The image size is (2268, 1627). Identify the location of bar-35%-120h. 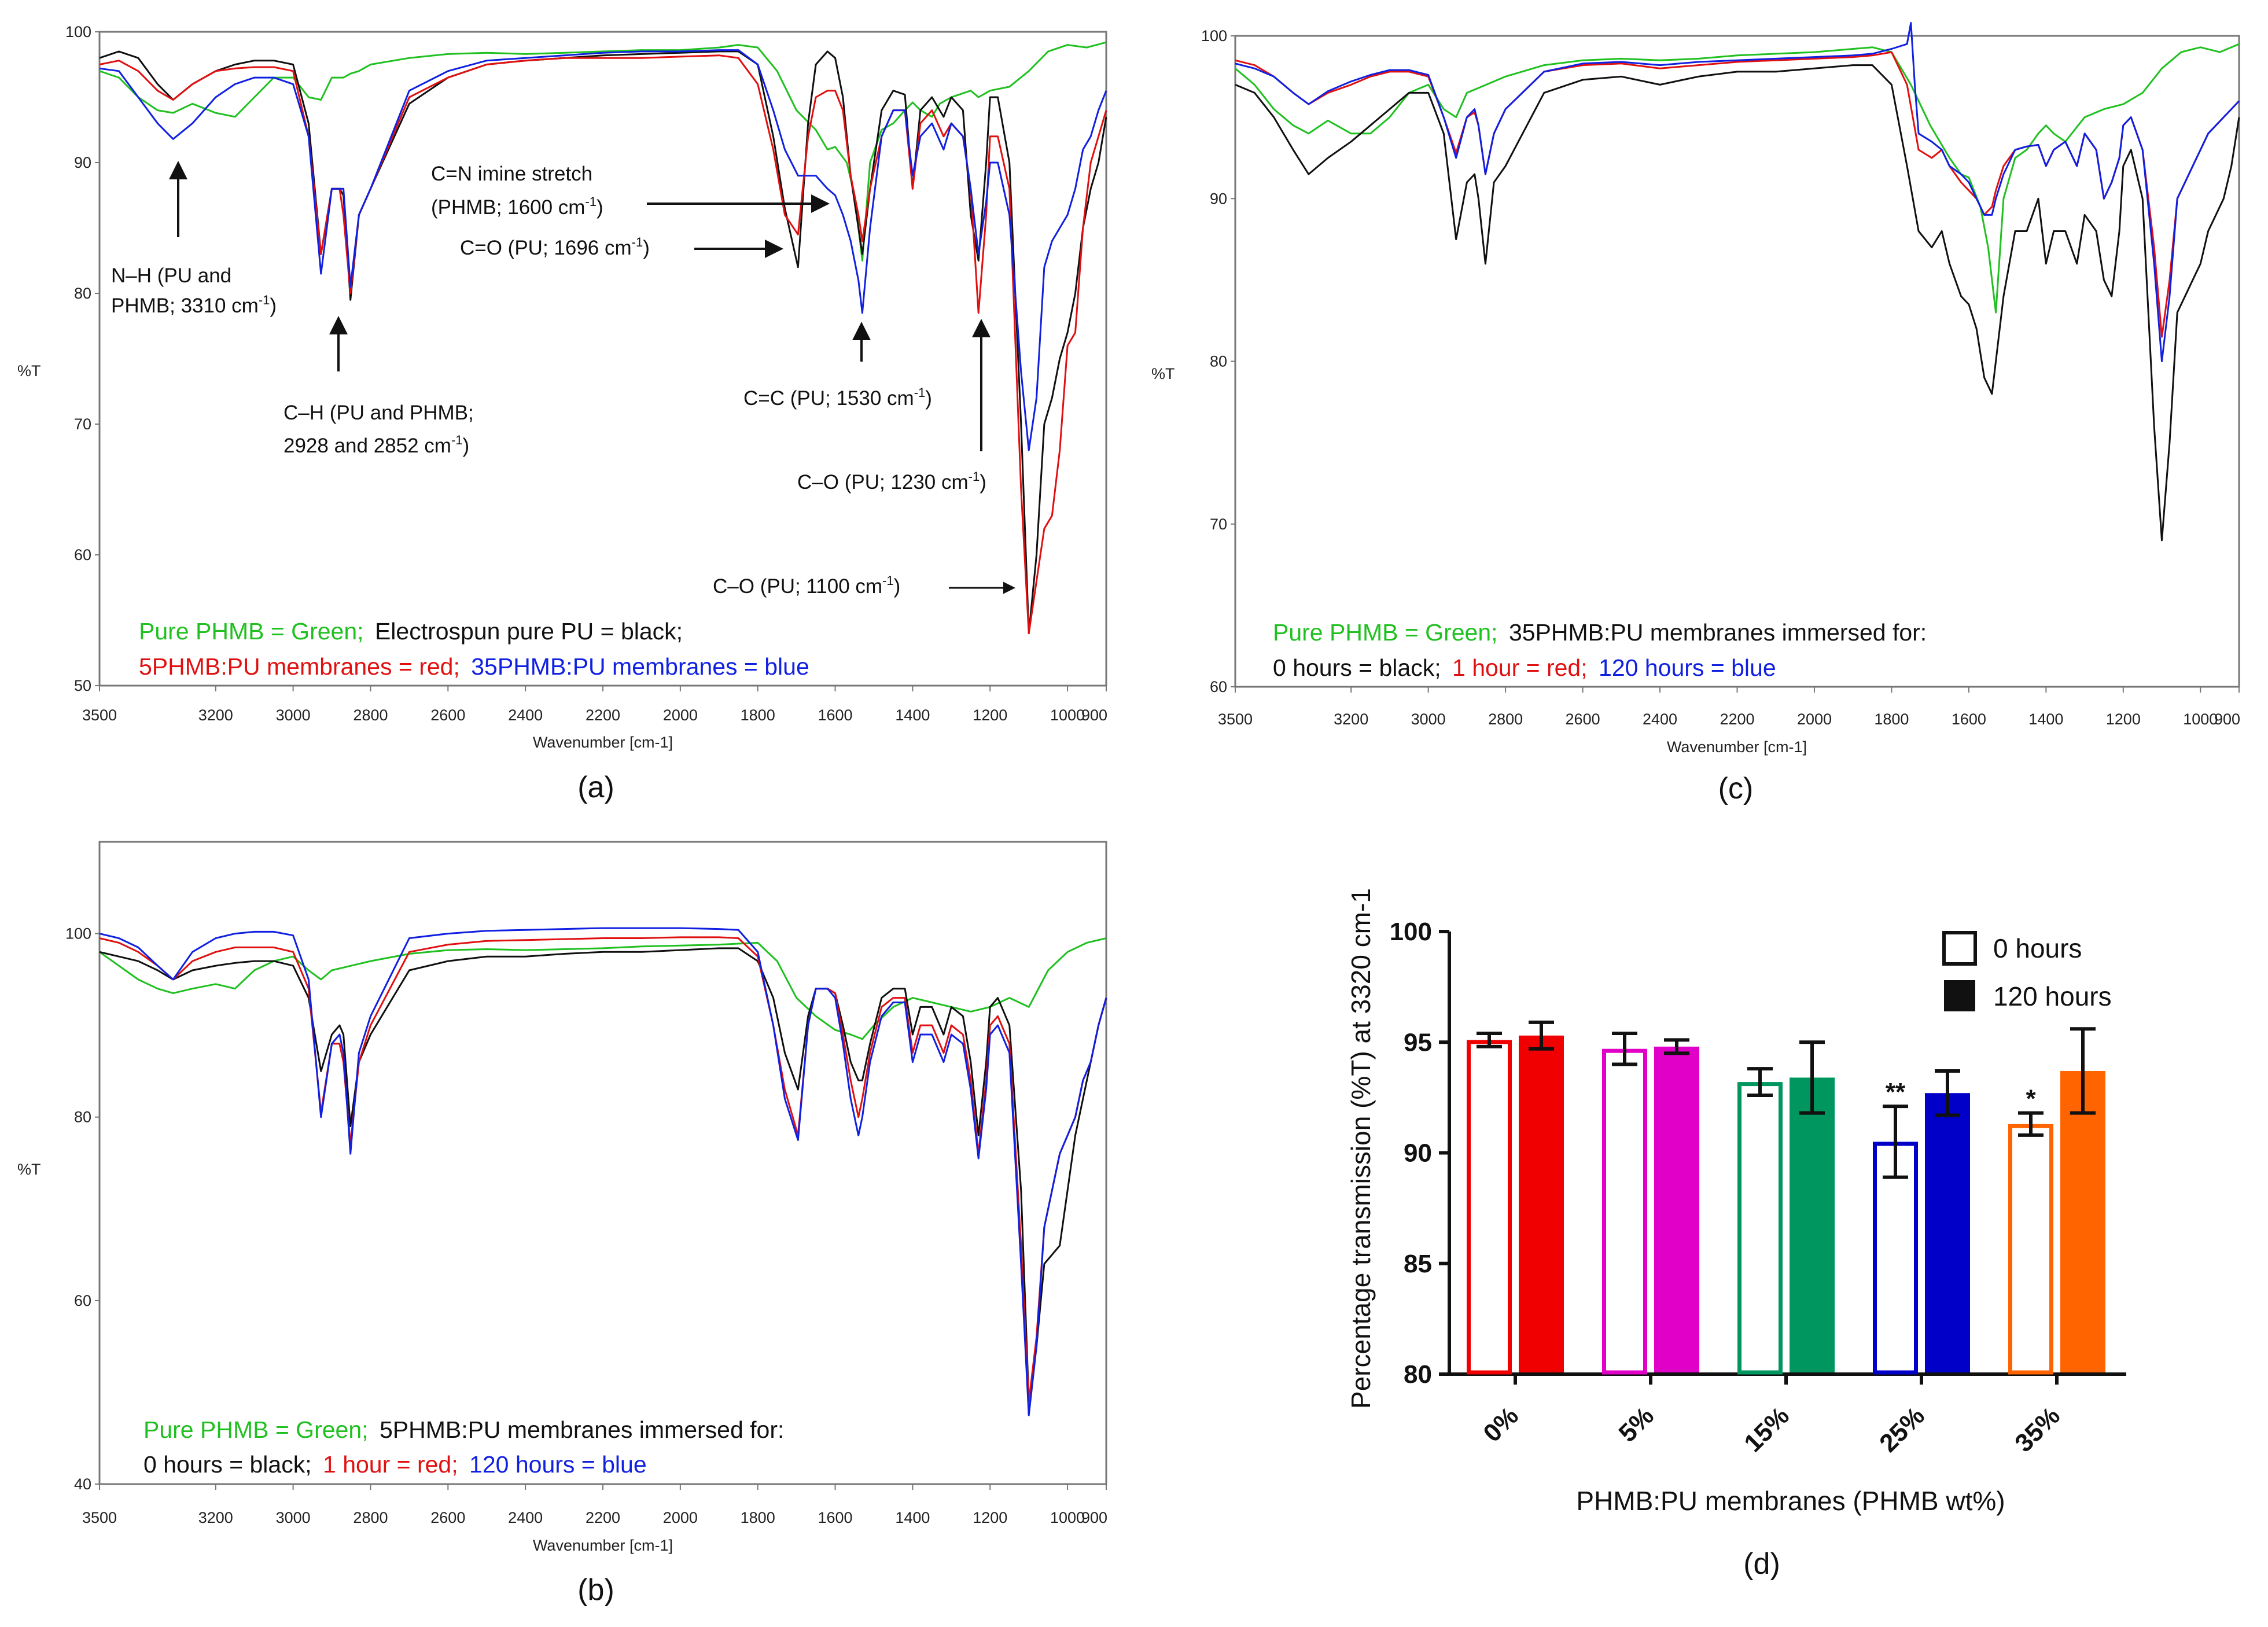
(2082, 1221).